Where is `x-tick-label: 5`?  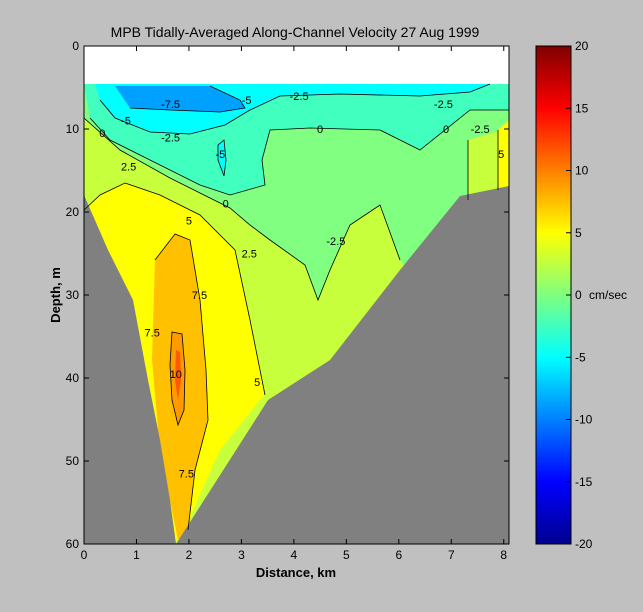 x-tick-label: 5 is located at coordinates (346, 555).